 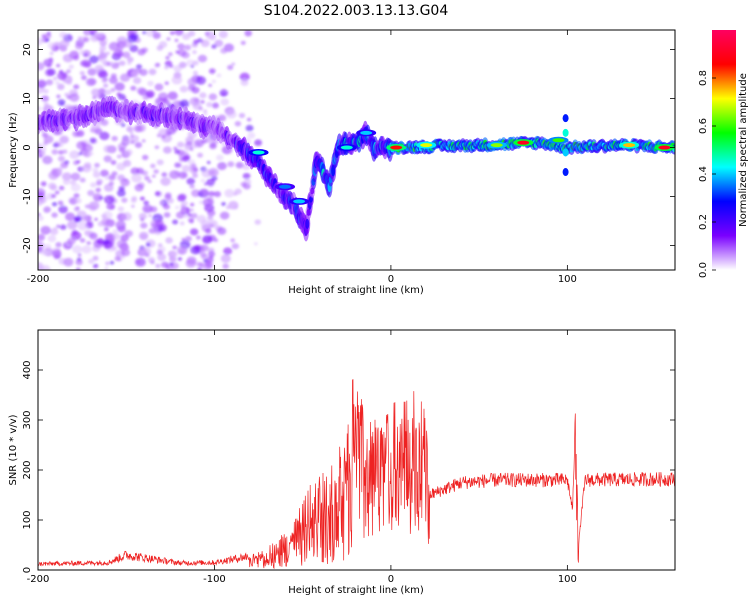 I want to click on colorbar-tick-label: 0.6, so click(x=703, y=126).